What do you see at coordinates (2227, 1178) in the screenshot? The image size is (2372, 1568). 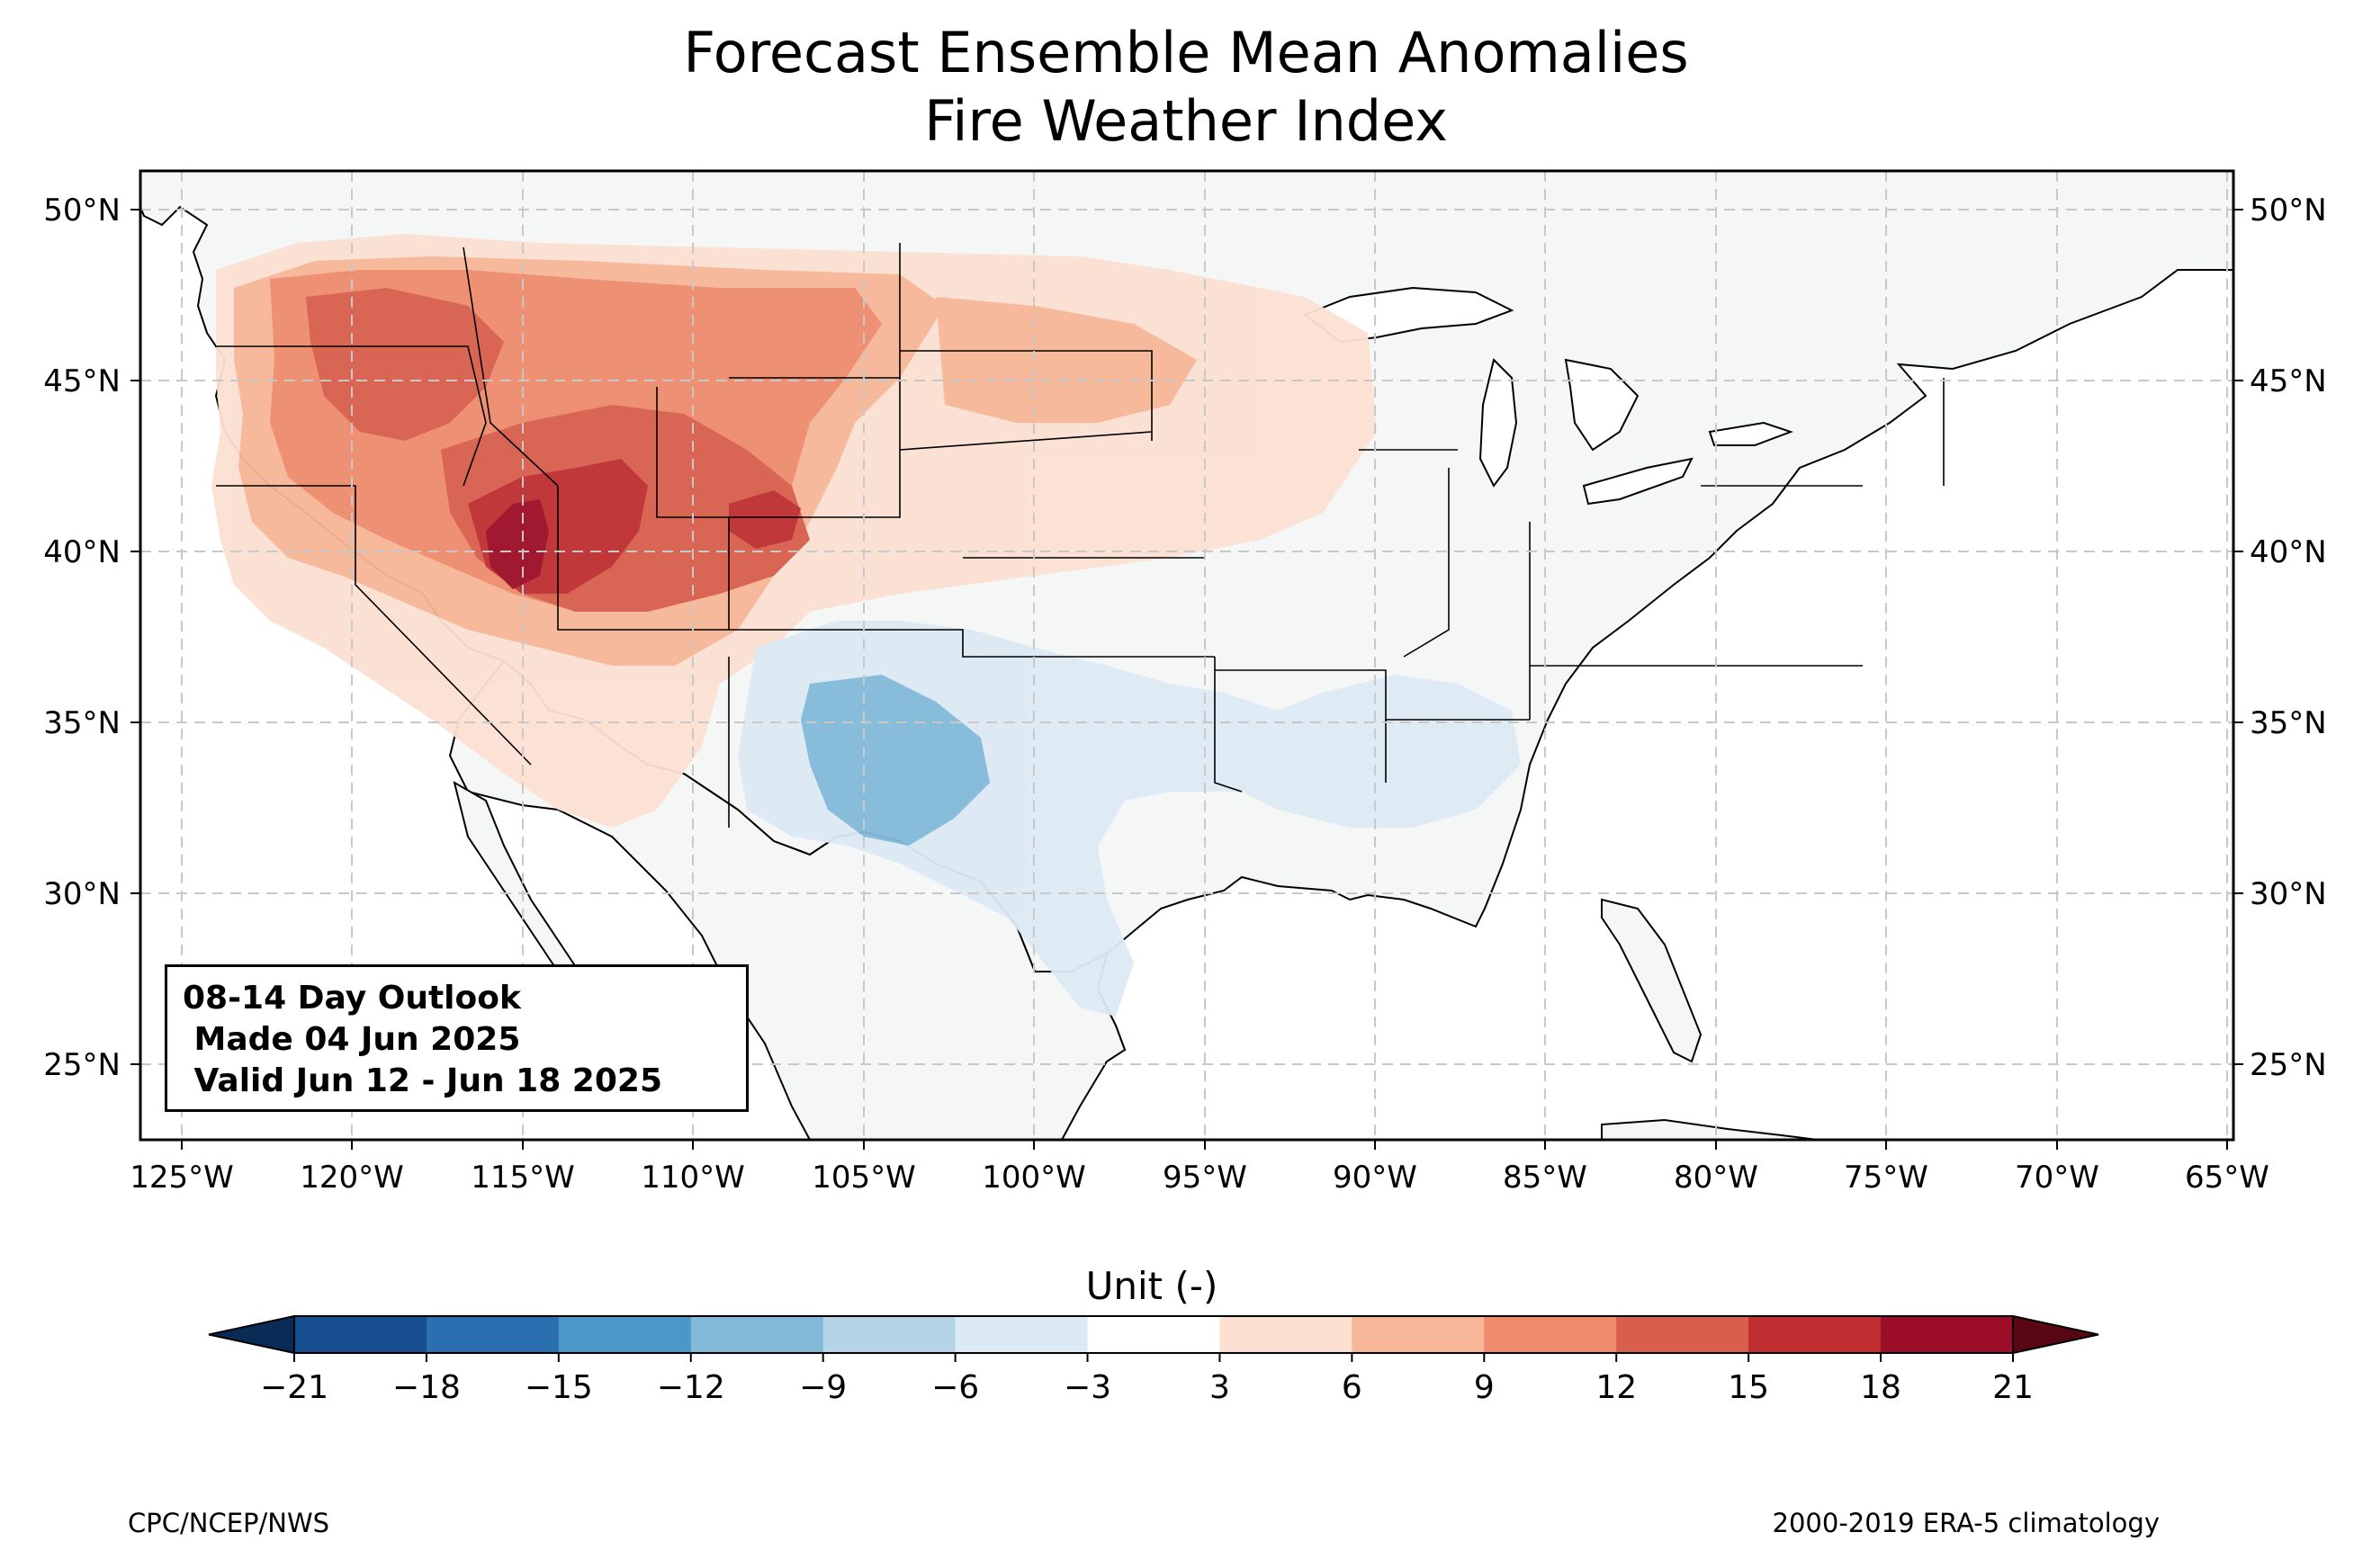 I see `lon-tick-label: 65°W` at bounding box center [2227, 1178].